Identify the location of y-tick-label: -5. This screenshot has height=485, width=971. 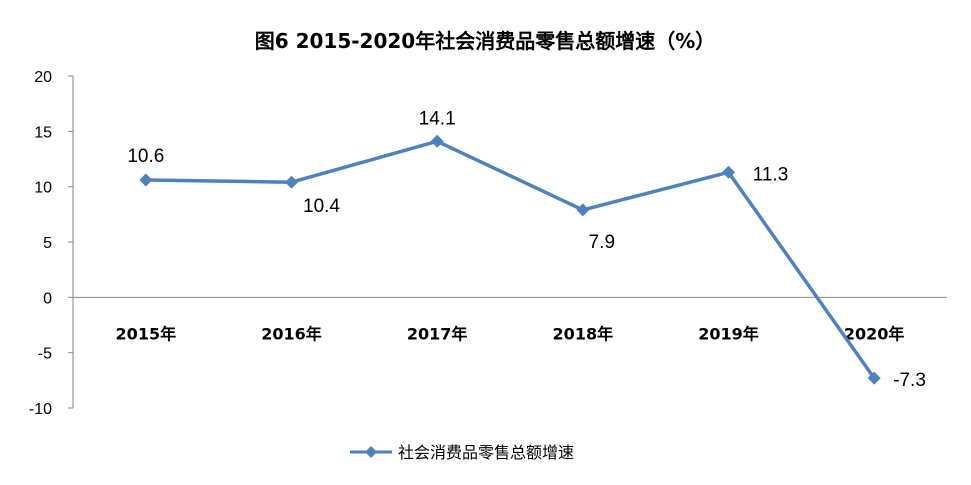
(45, 354).